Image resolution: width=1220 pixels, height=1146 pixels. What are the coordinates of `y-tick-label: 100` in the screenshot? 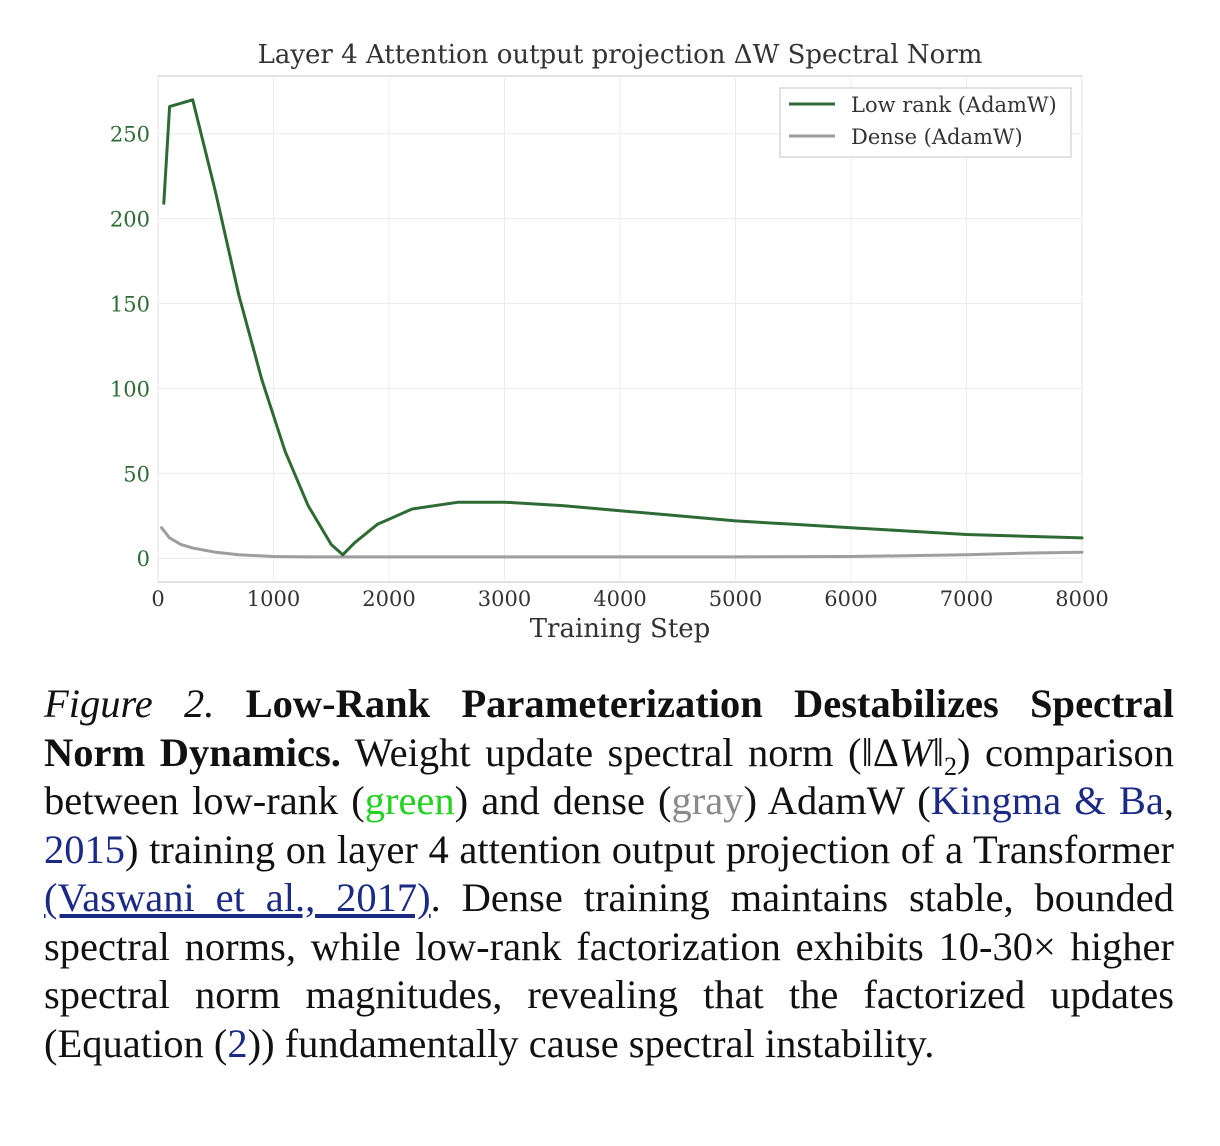 It's located at (130, 389).